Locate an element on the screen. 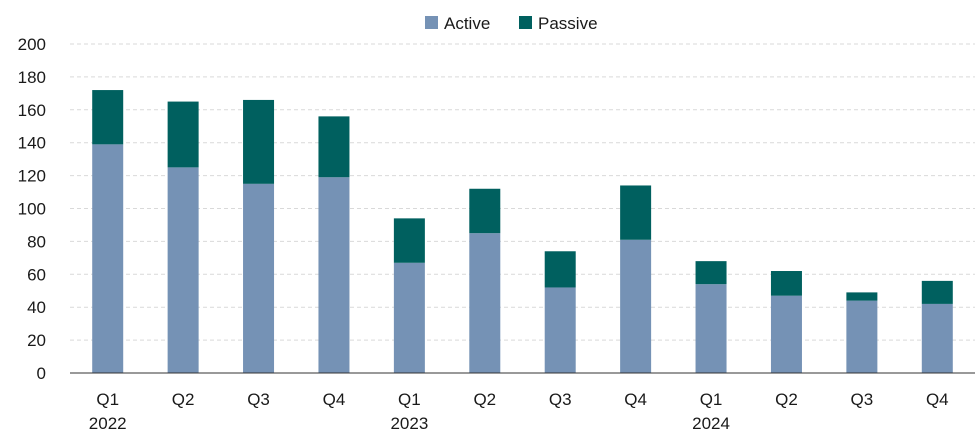  y-tick-label: 0 is located at coordinates (41, 373).